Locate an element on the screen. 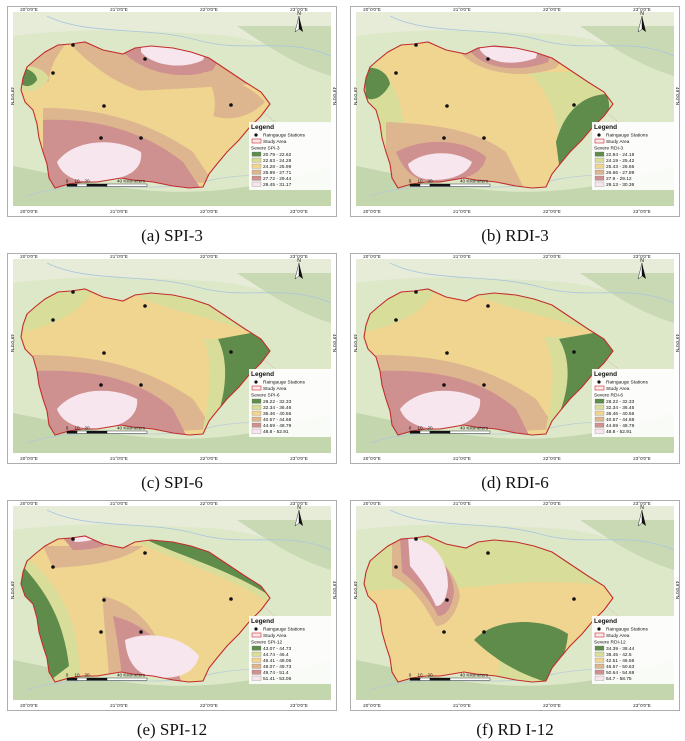 Image resolution: width=685 pixels, height=741 pixels. legend-class-label: 20.79 - 22.62 is located at coordinates (277, 155).